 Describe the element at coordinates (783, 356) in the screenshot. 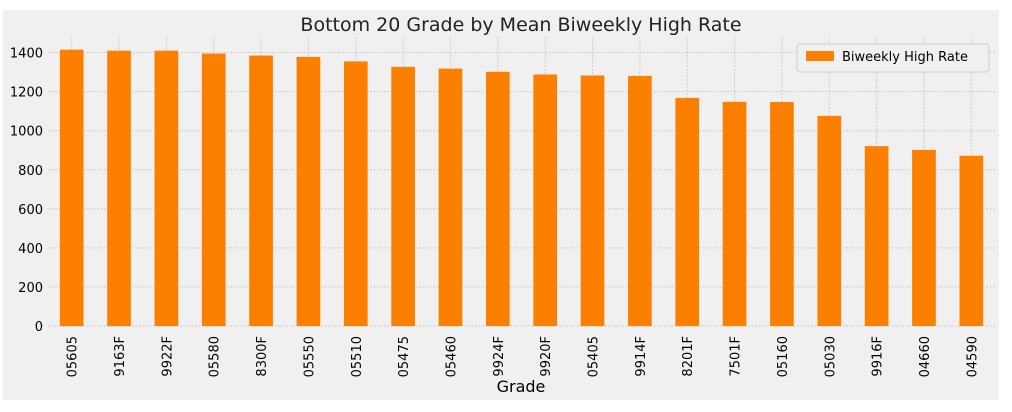

I see `x-tick-label: 05160` at that location.